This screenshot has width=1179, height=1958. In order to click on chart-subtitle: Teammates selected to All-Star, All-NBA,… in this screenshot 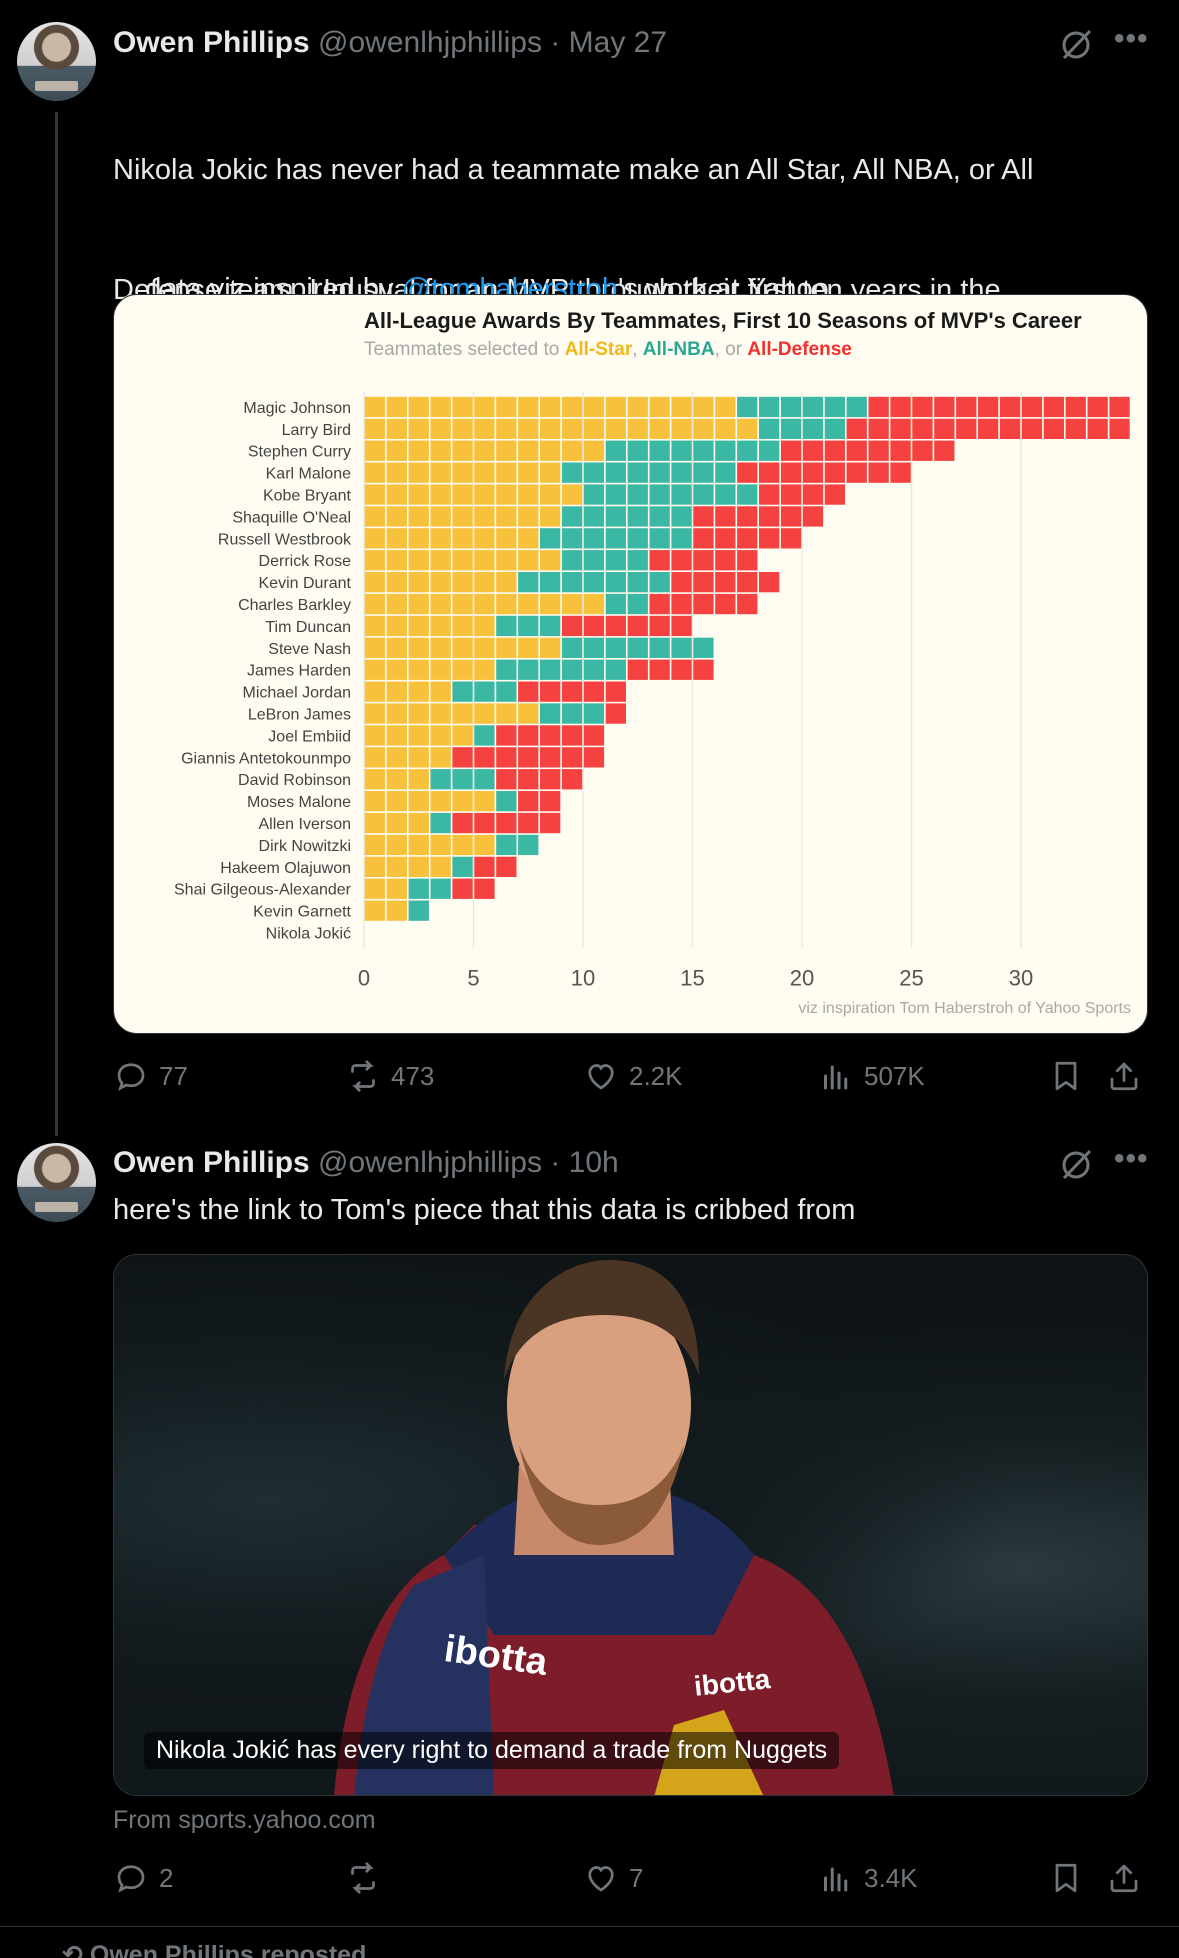, I will do `click(608, 349)`.